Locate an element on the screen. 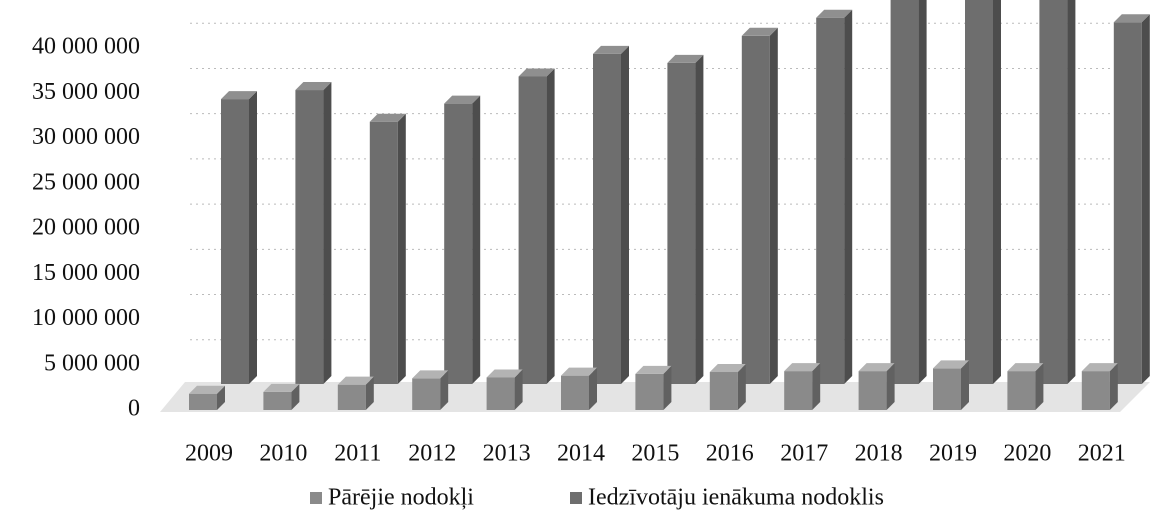 Image resolution: width=1169 pixels, height=523 pixels. x-tick-label: 2020 is located at coordinates (1027, 454).